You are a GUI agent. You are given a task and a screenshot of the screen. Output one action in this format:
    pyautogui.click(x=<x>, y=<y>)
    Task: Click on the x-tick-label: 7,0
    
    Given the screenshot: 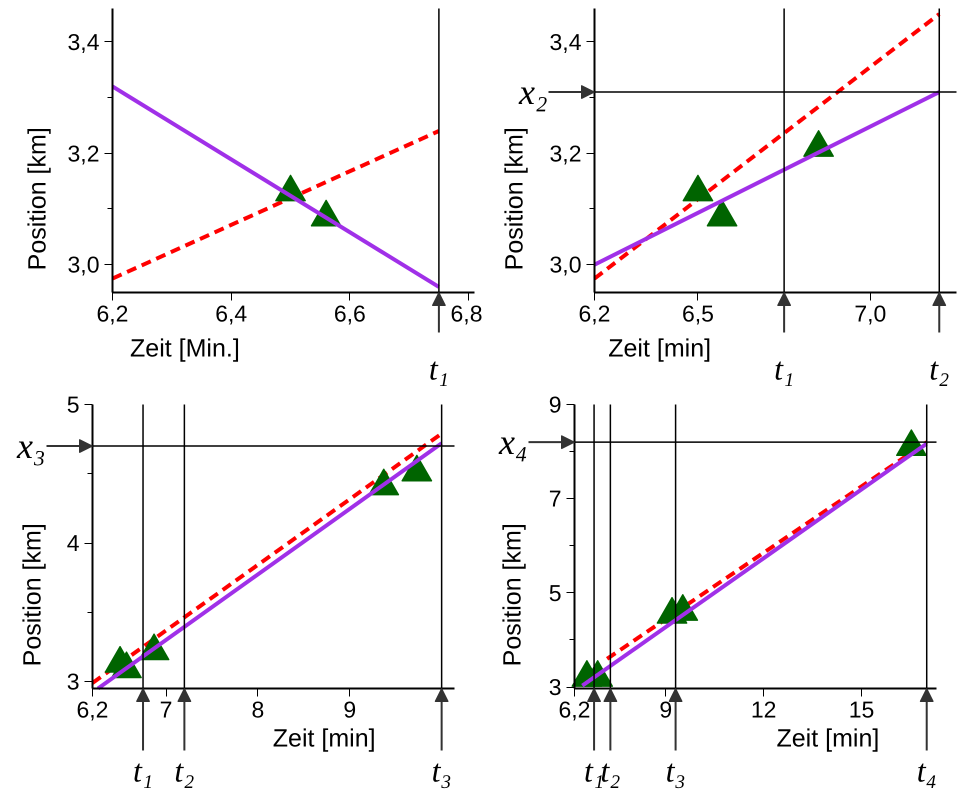 What is the action you would take?
    pyautogui.click(x=870, y=313)
    